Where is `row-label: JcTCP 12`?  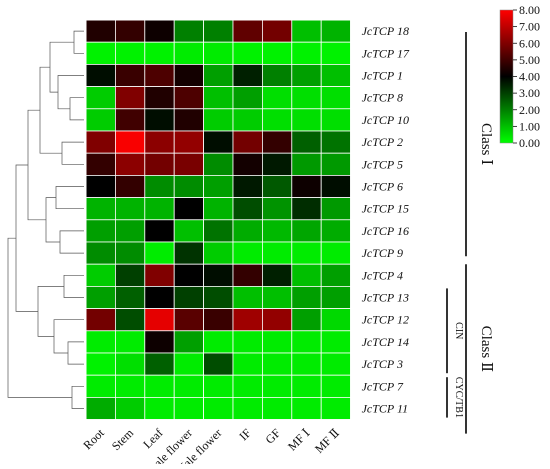 row-label: JcTCP 12 is located at coordinates (385, 320).